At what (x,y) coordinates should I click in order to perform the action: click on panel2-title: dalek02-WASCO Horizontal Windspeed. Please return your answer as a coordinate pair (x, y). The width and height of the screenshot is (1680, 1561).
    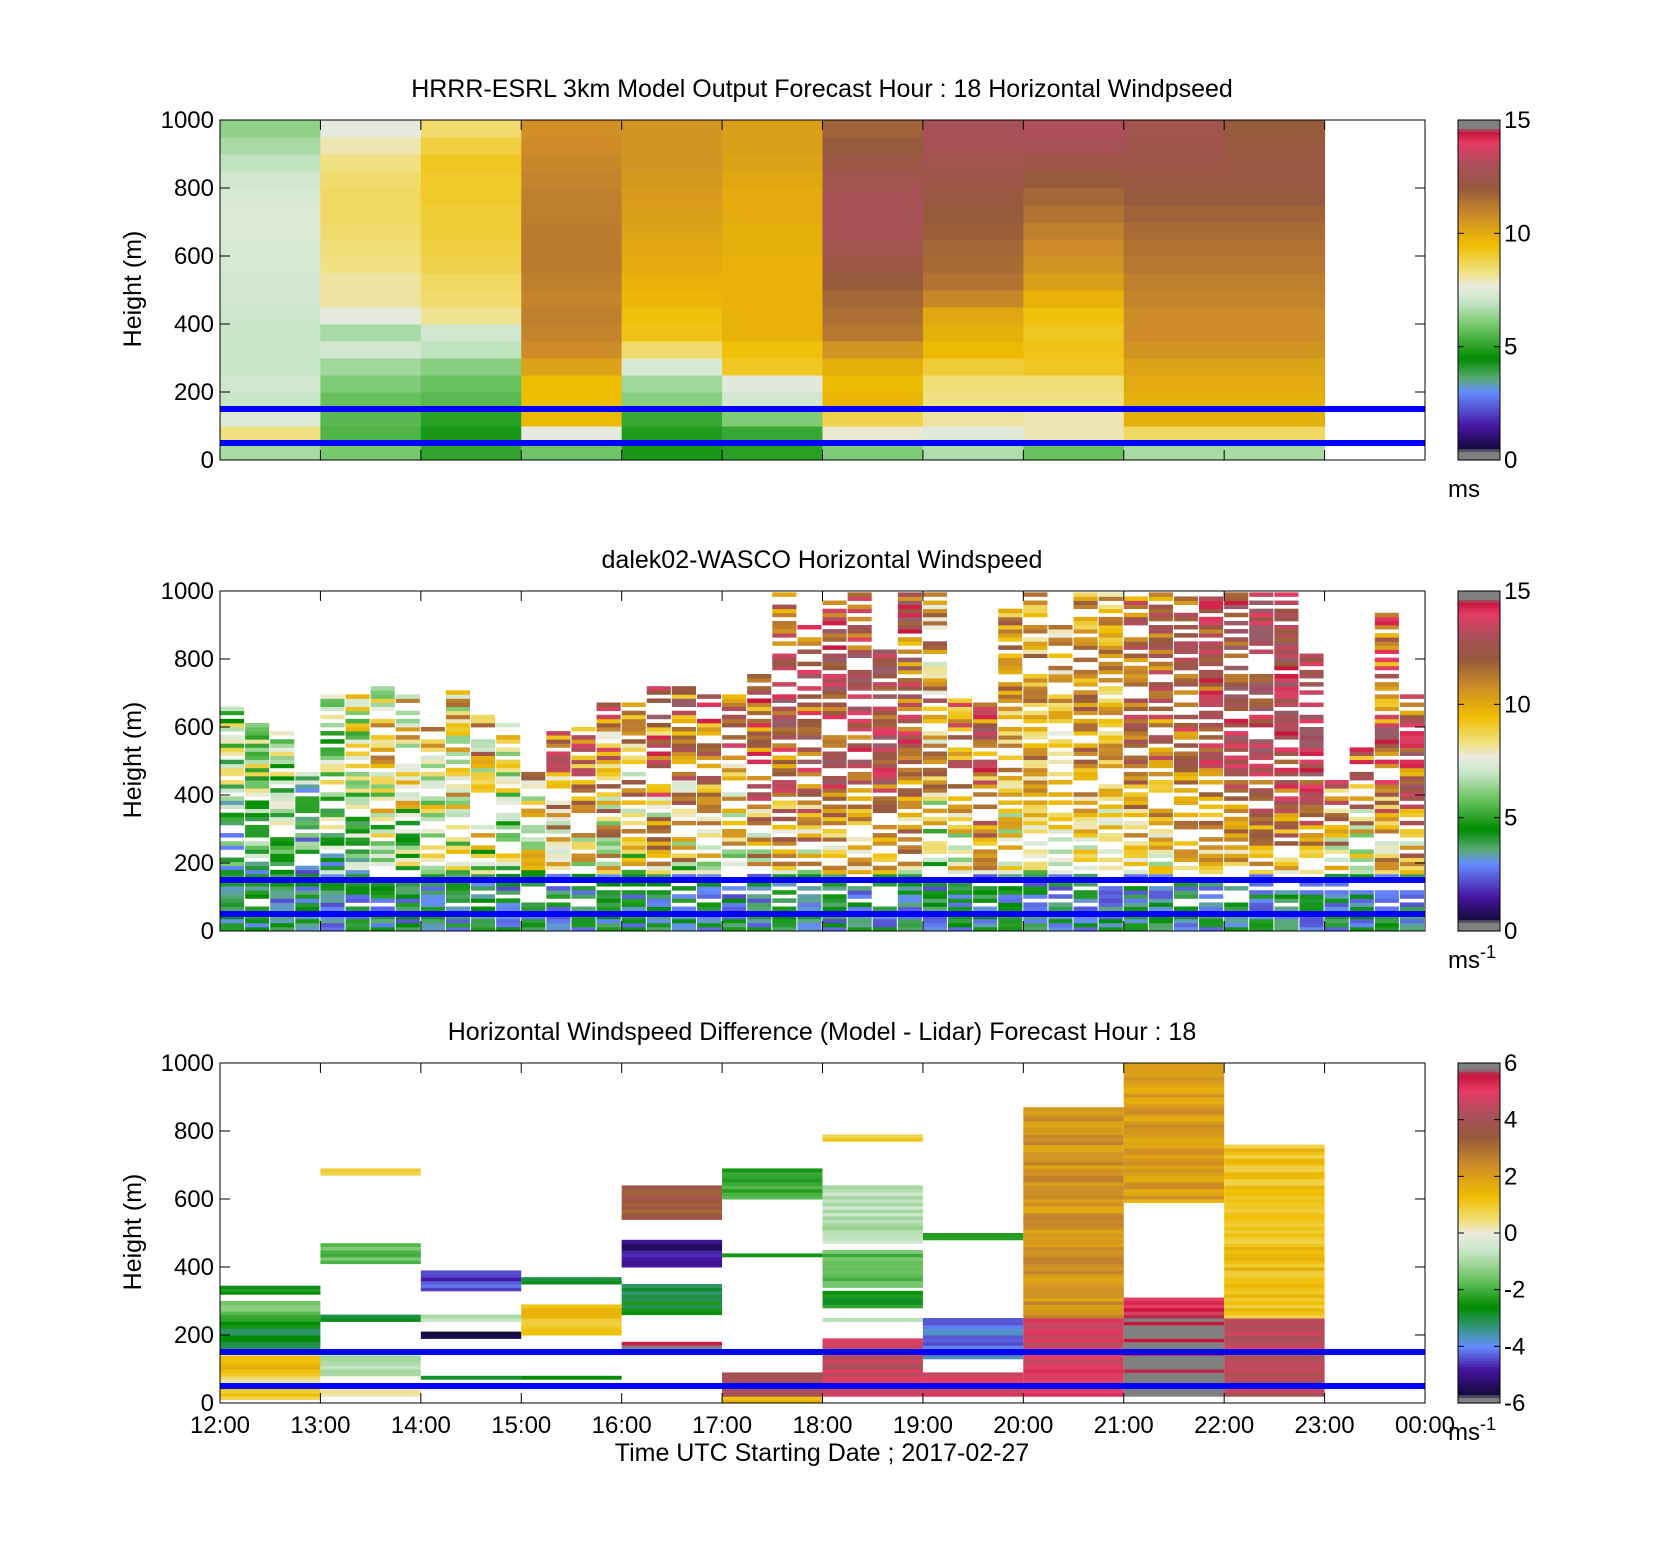
    Looking at the image, I should click on (822, 560).